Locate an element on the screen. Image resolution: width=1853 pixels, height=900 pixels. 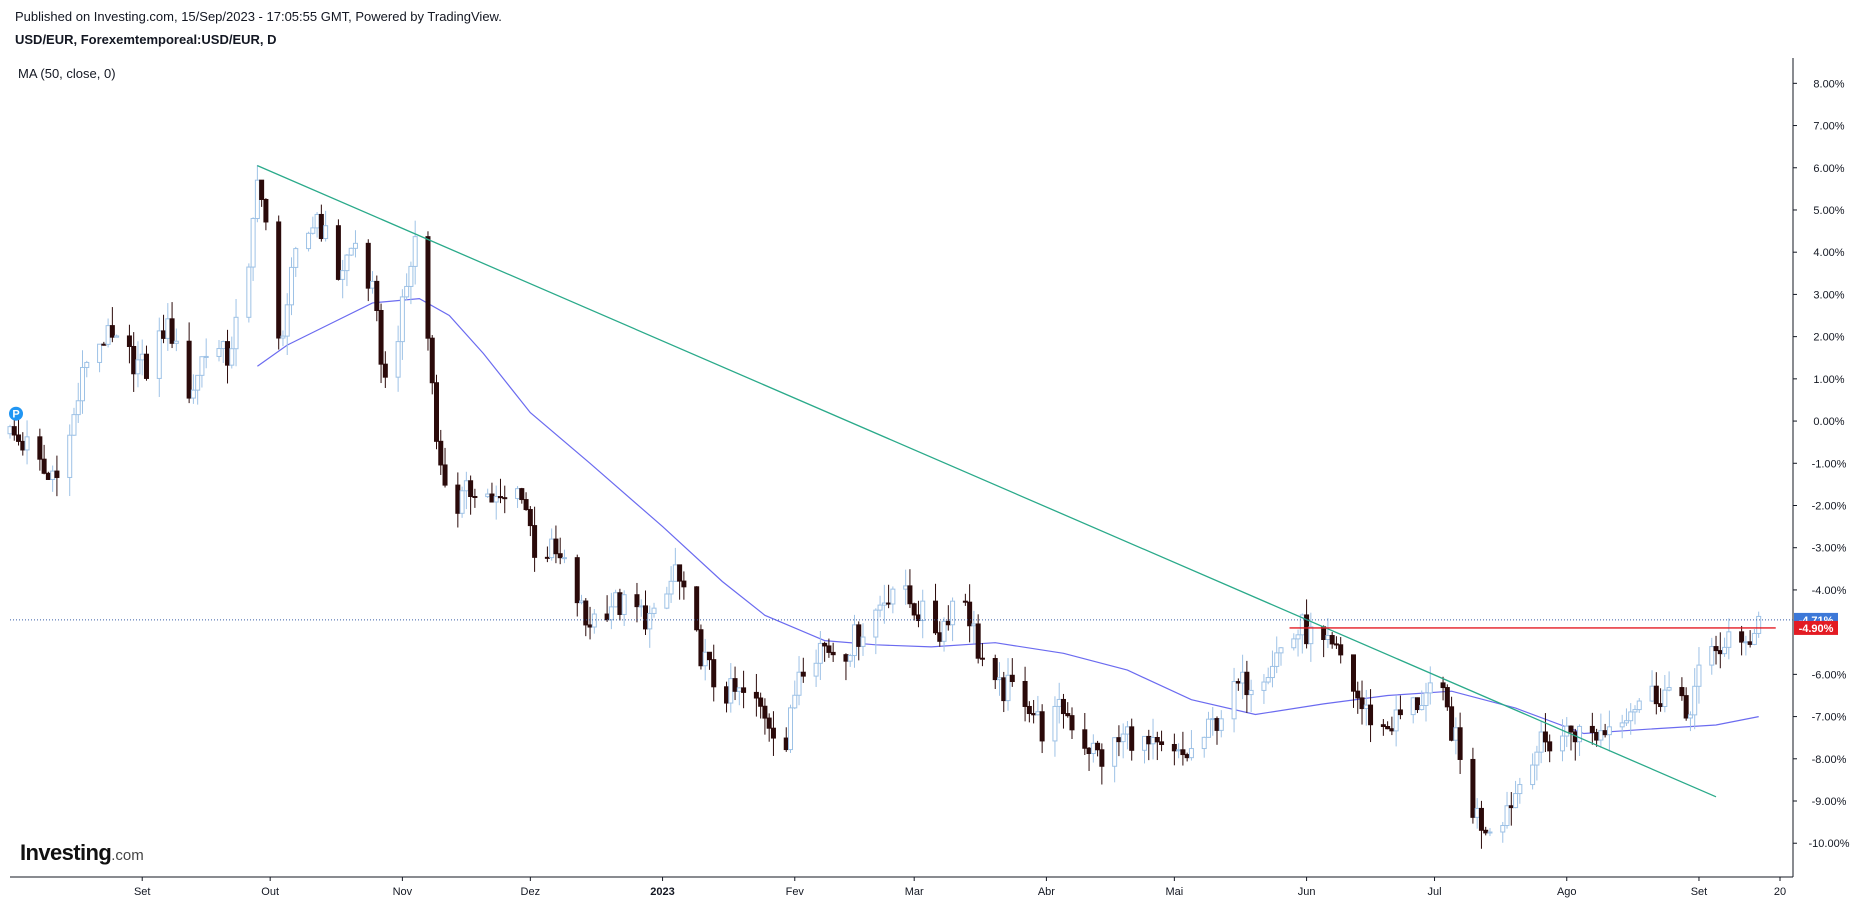
y-tick-label: 0.00% is located at coordinates (1828, 422).